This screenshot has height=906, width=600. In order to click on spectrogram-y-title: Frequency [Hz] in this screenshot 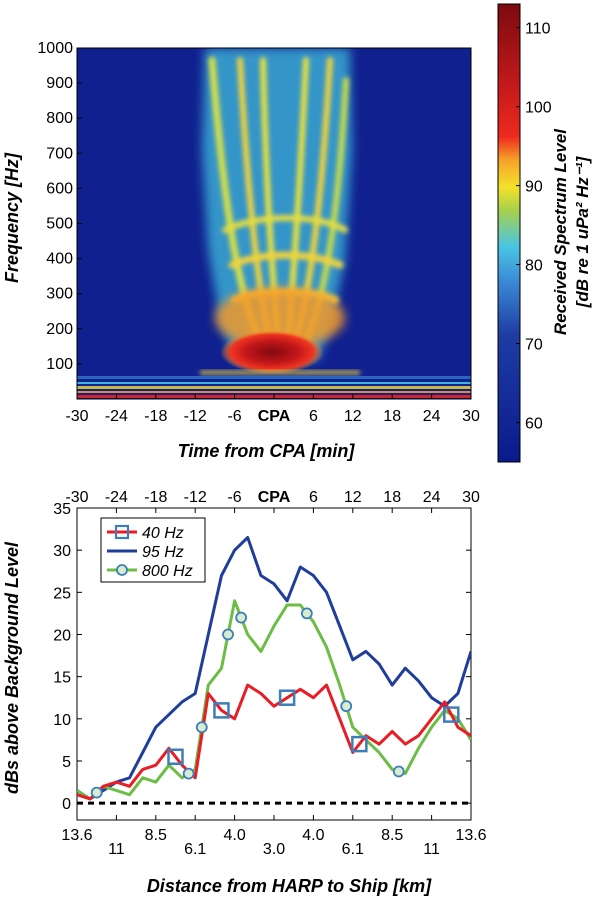, I will do `click(12, 217)`.